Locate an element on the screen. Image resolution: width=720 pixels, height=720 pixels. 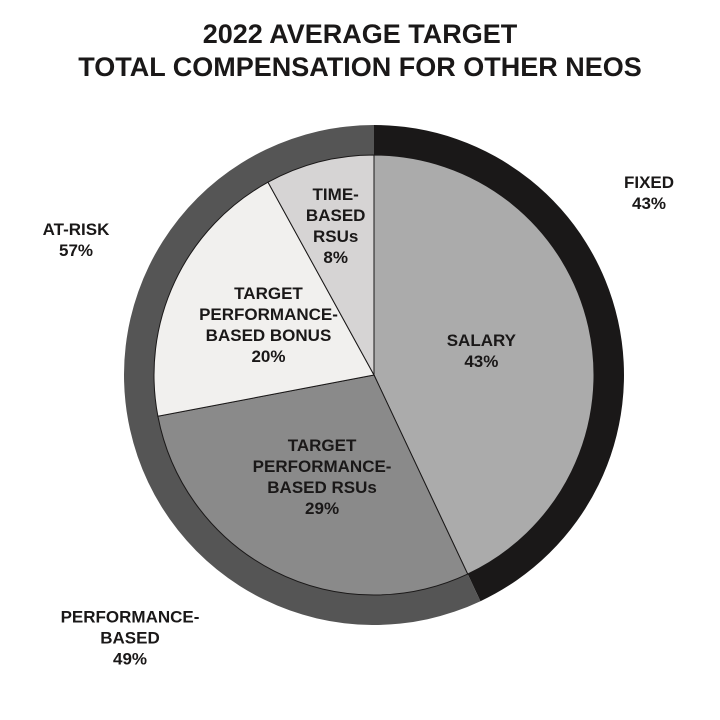
slice-name: TARGET PERFORMANCE-BASED BONUS is located at coordinates (268, 315).